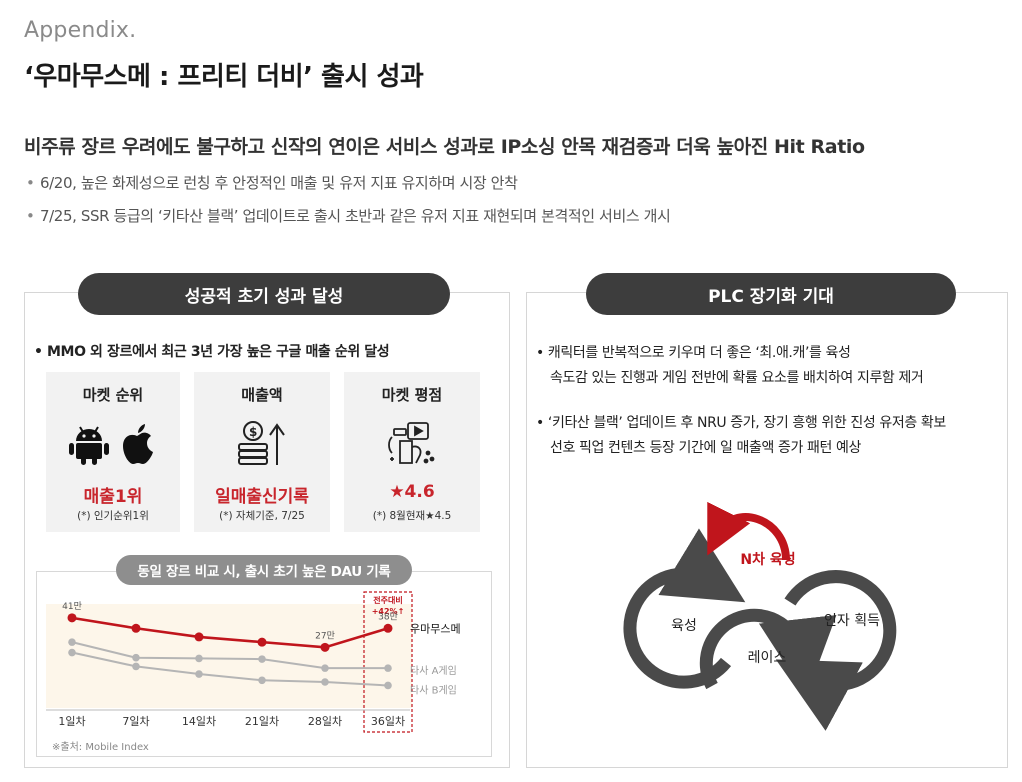  Describe the element at coordinates (412, 444) in the screenshot. I see `mobile-review-icon` at that location.